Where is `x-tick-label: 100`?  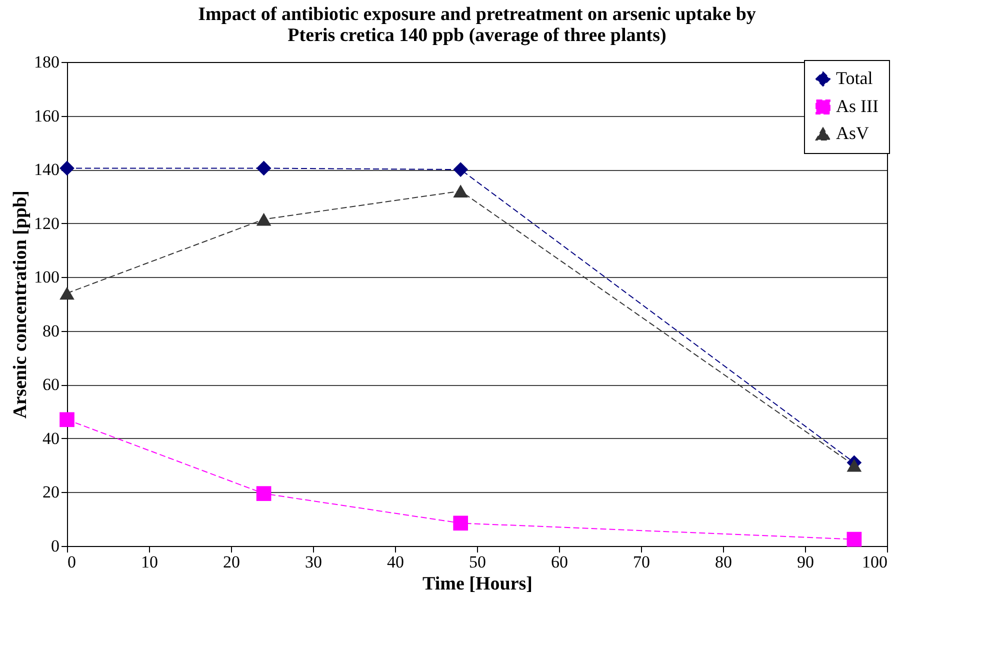 x-tick-label: 100 is located at coordinates (875, 562).